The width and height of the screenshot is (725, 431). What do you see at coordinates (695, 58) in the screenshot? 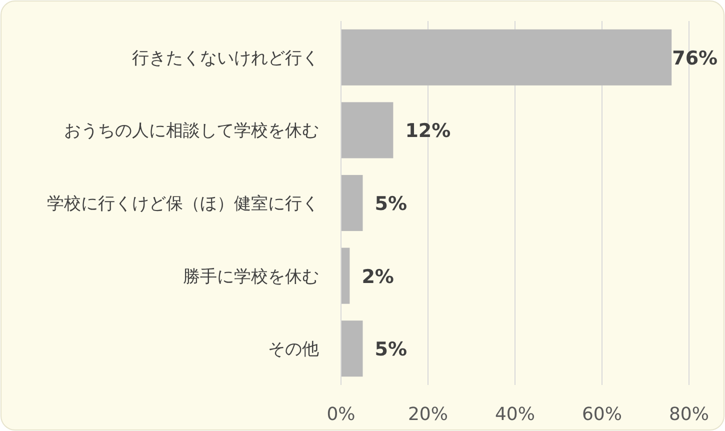
I see `data-label: 76%` at bounding box center [695, 58].